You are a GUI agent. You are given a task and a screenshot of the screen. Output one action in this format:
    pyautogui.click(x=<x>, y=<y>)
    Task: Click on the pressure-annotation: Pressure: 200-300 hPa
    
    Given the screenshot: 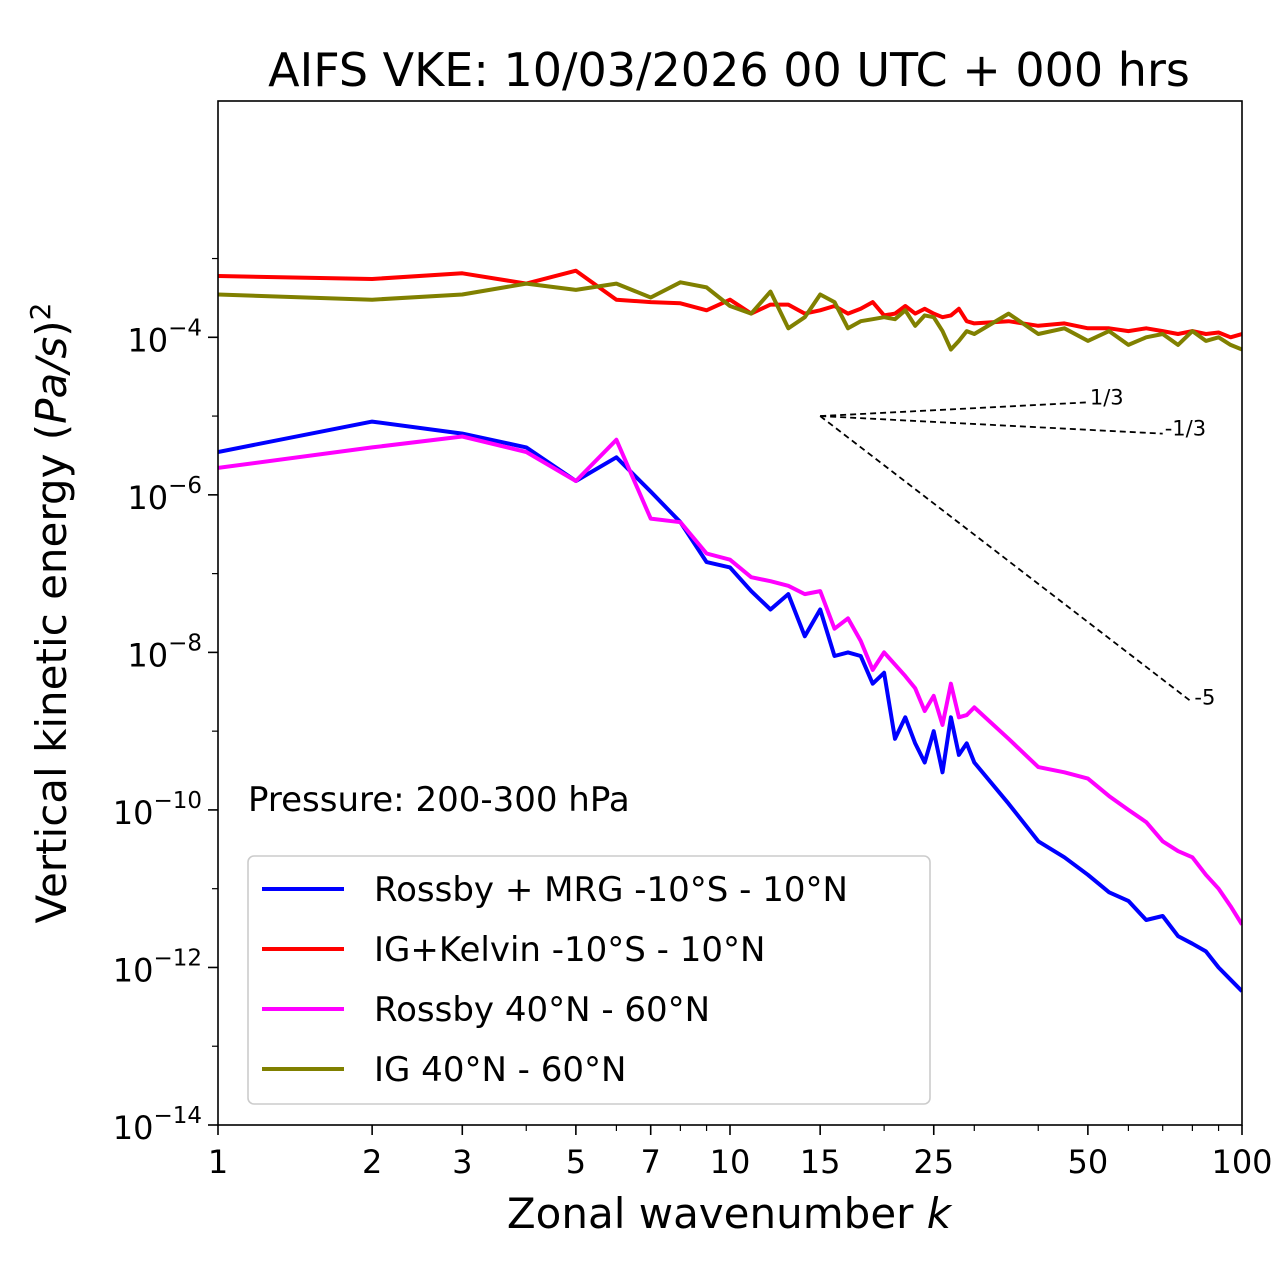 What is the action you would take?
    pyautogui.click(x=439, y=800)
    